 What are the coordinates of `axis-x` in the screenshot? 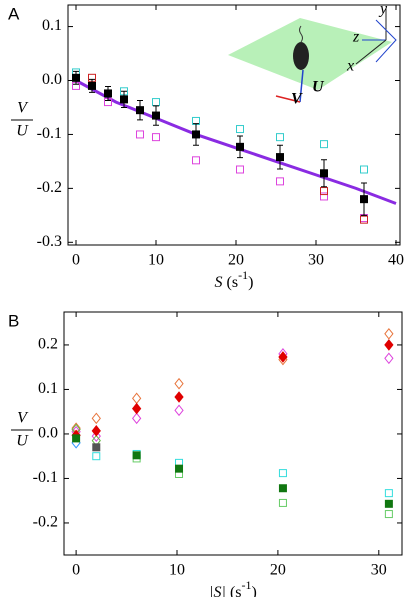 It's located at (371, 52).